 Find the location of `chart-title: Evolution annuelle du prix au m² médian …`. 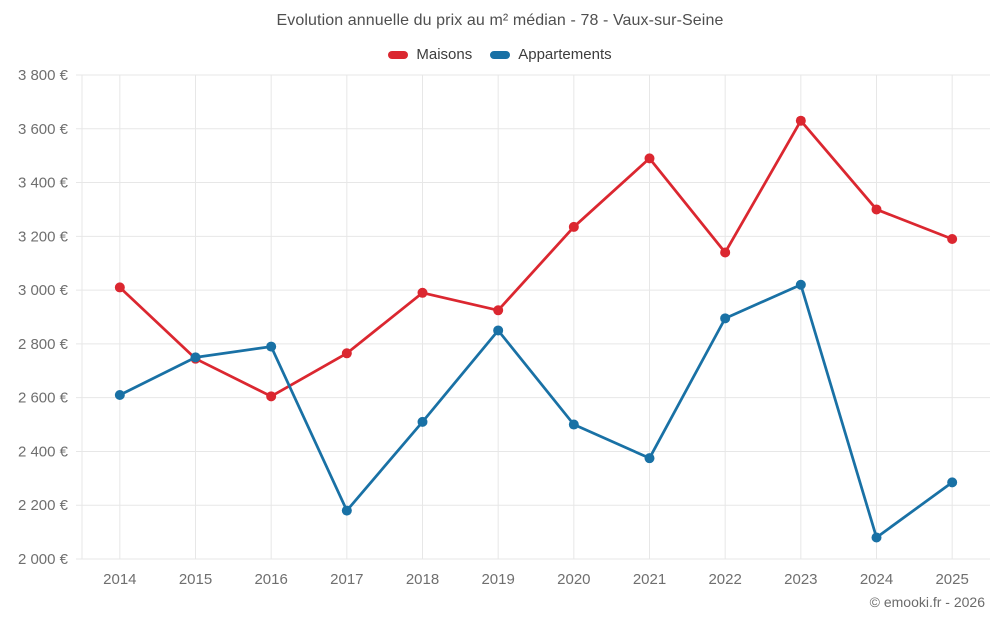

chart-title: Evolution annuelle du prix au m² médian … is located at coordinates (500, 20).